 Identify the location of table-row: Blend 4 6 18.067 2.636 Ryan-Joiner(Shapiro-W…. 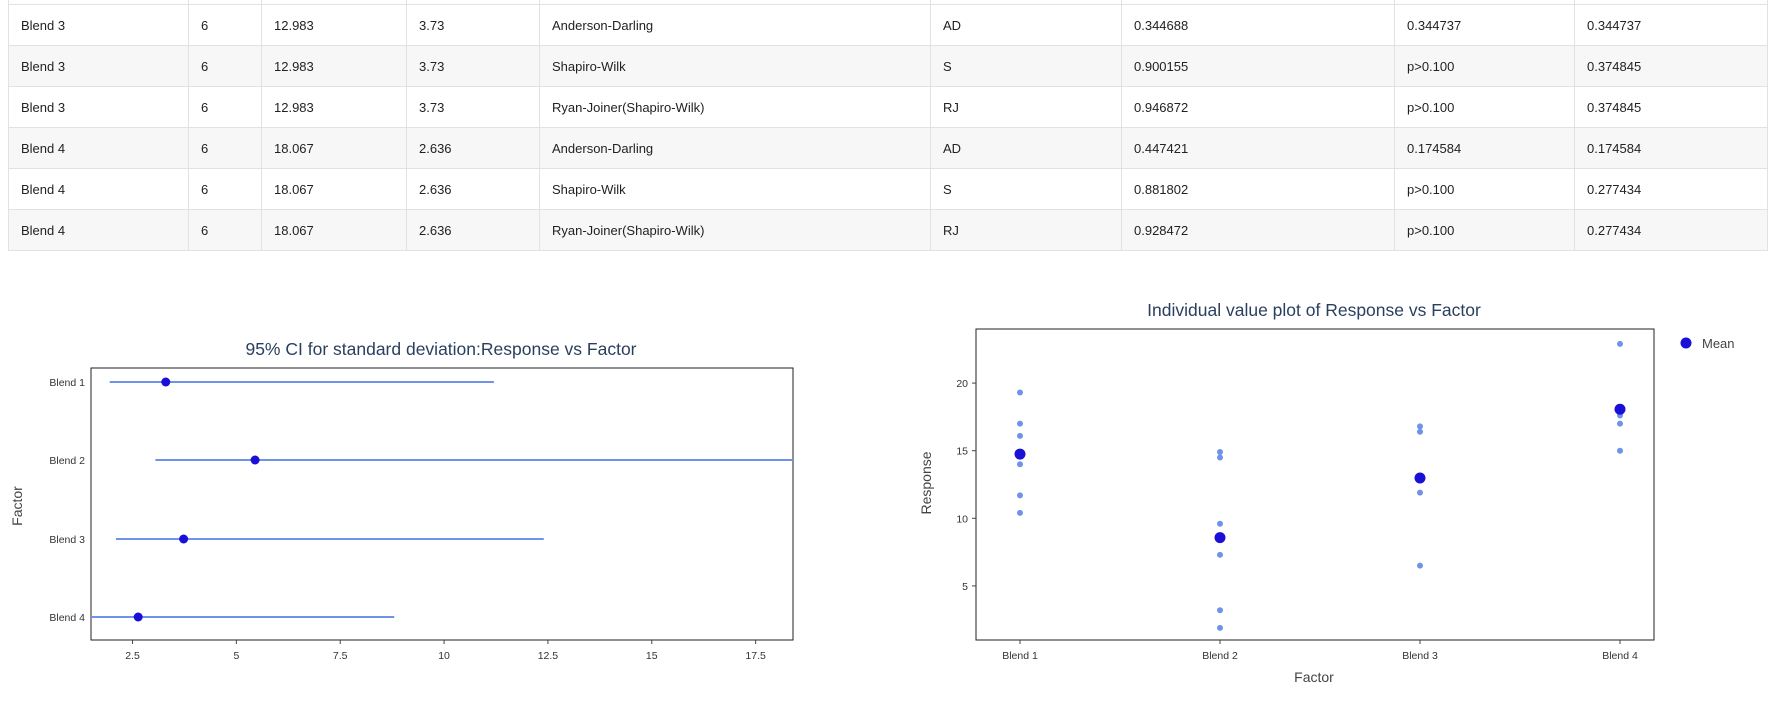
(888, 230).